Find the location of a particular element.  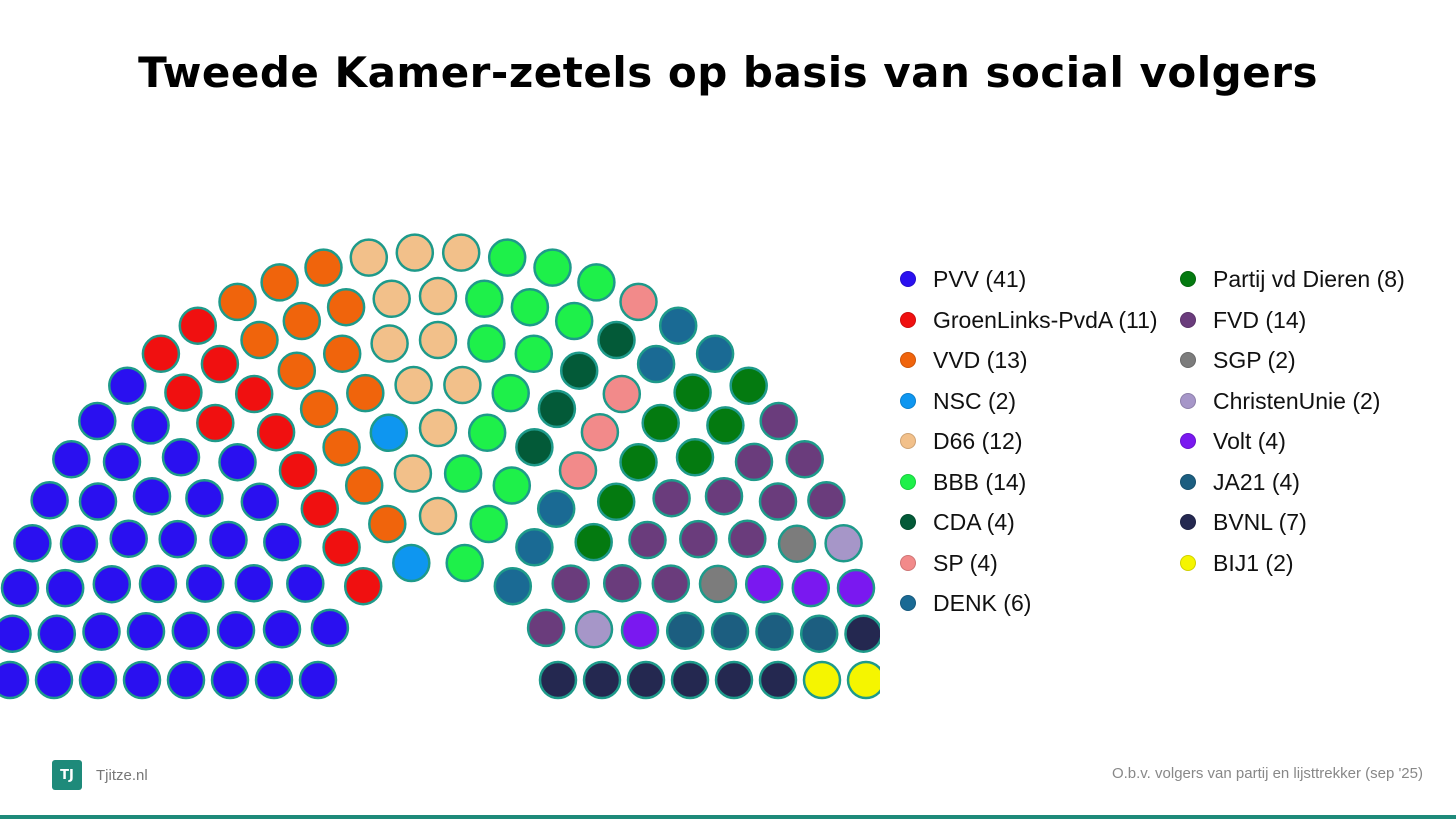

seat-nsc is located at coordinates (411, 563).